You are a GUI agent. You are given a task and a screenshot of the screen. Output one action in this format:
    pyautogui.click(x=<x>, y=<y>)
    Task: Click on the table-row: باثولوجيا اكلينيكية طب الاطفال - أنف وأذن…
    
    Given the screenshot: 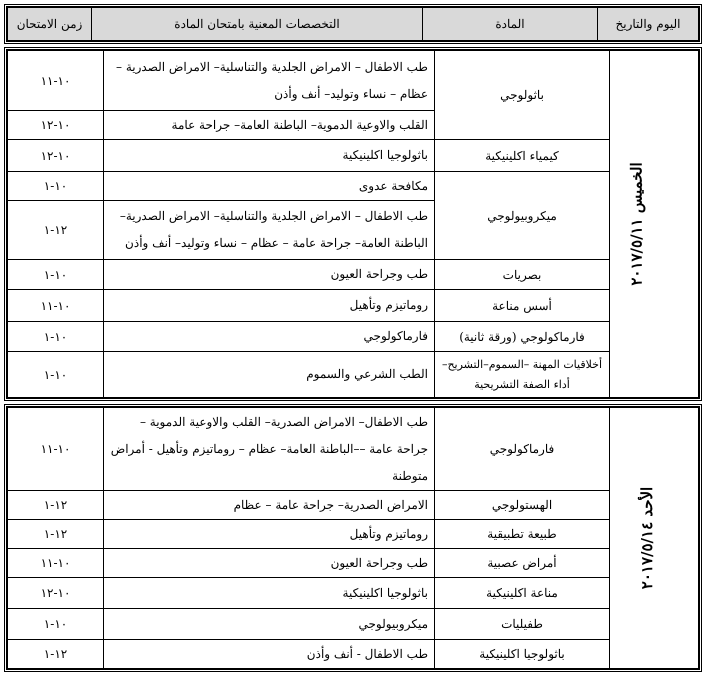 What is the action you would take?
    pyautogui.click(x=353, y=654)
    